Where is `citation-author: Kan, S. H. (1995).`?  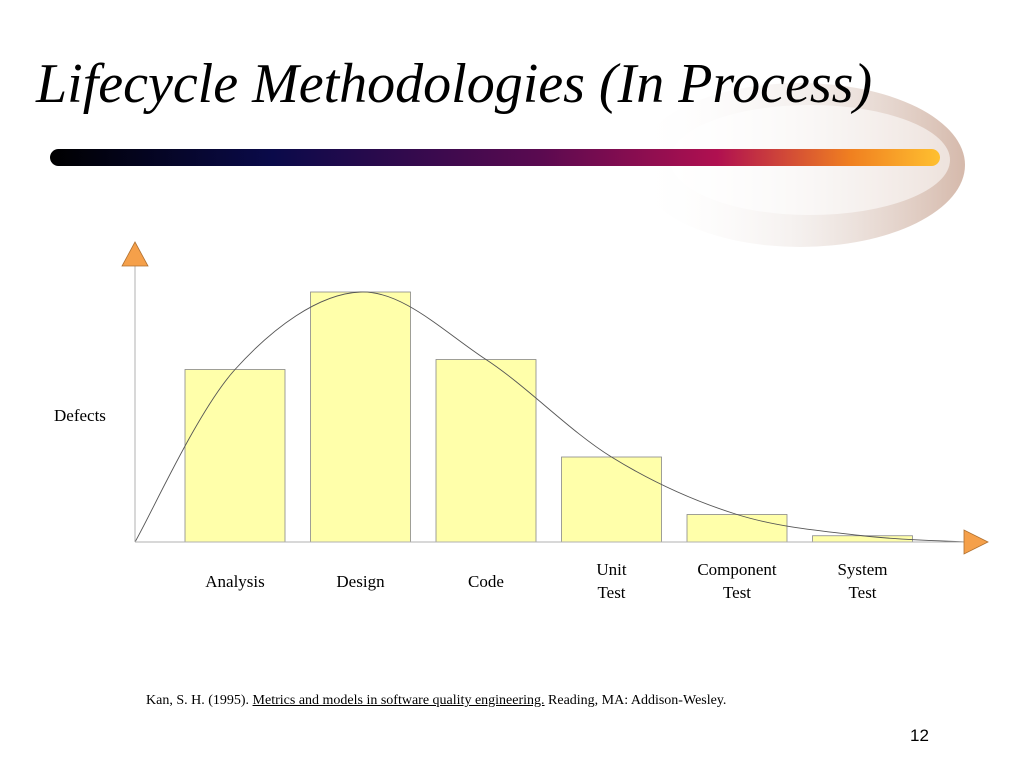
citation-author: Kan, S. H. (1995). is located at coordinates (199, 700).